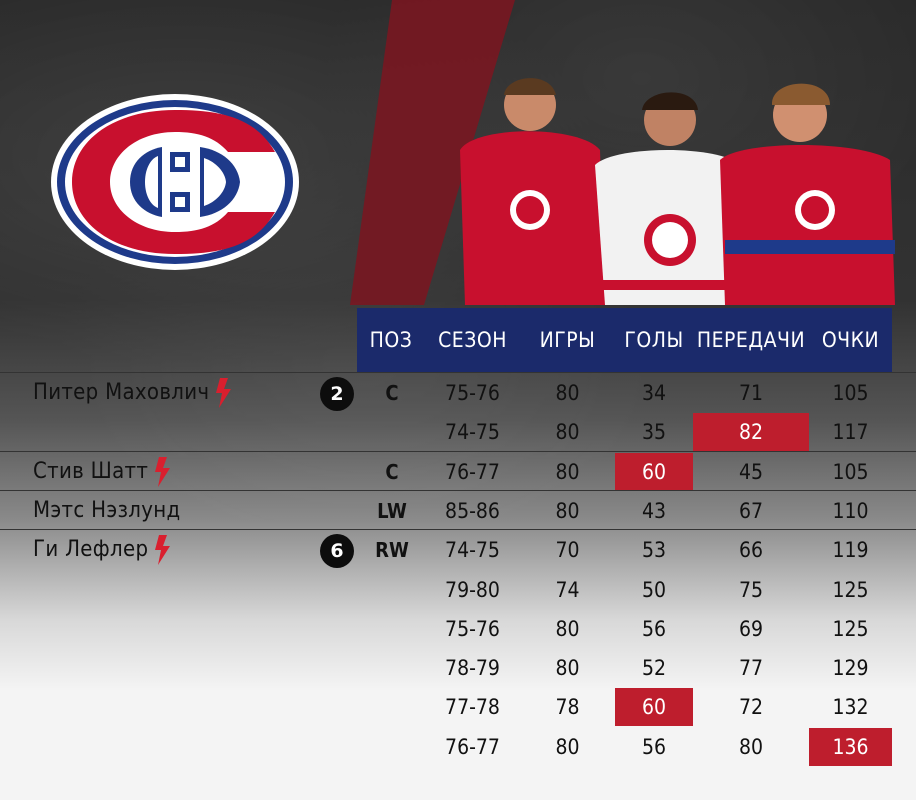  I want to click on stat-assists: 66, so click(751, 550).